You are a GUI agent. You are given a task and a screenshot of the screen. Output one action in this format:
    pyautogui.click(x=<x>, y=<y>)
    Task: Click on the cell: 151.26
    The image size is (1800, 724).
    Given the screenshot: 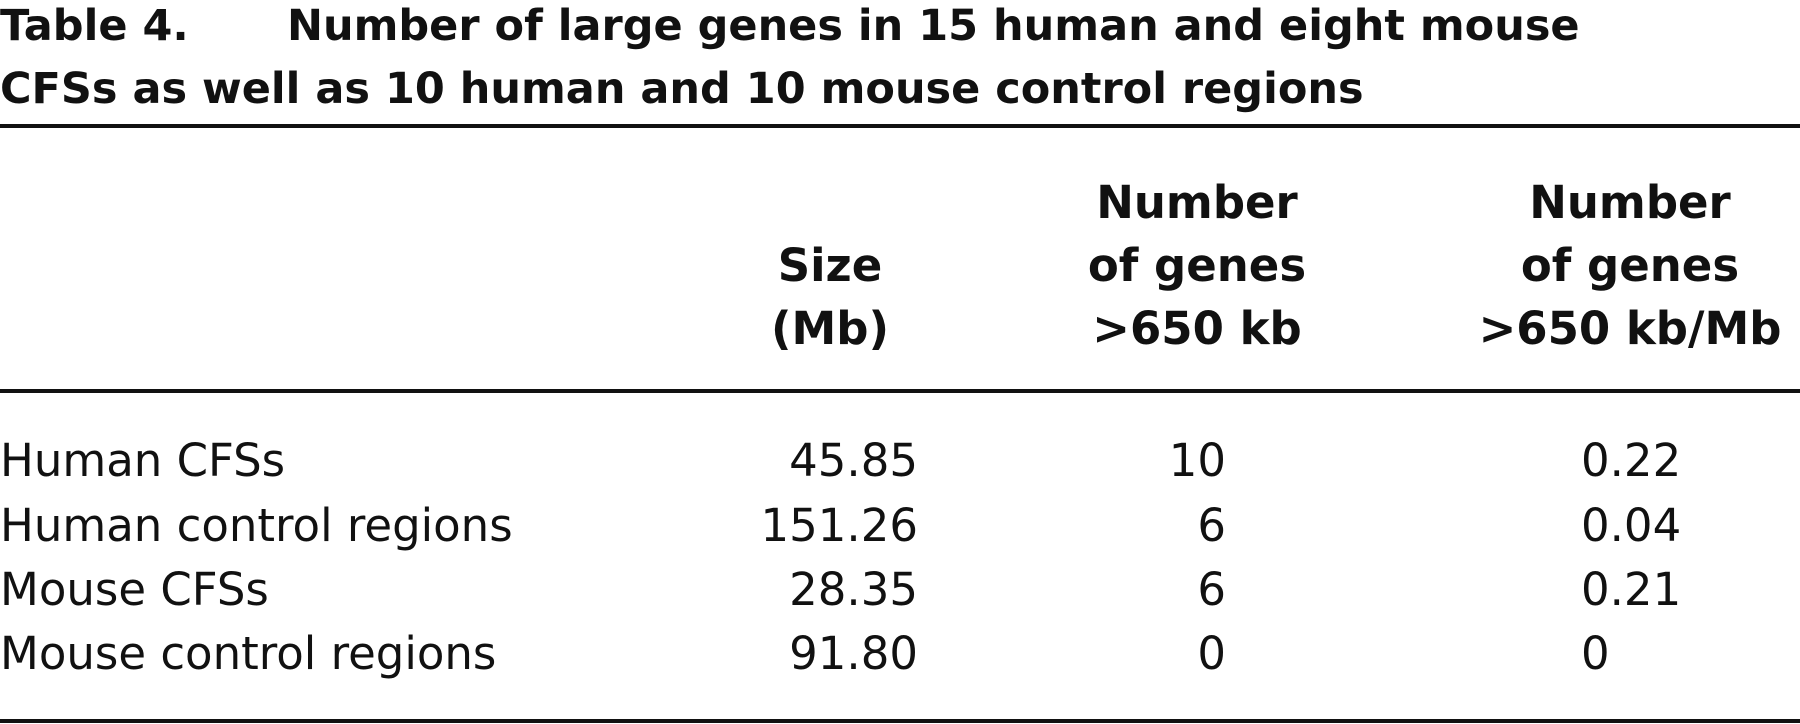 What is the action you would take?
    pyautogui.click(x=839, y=525)
    